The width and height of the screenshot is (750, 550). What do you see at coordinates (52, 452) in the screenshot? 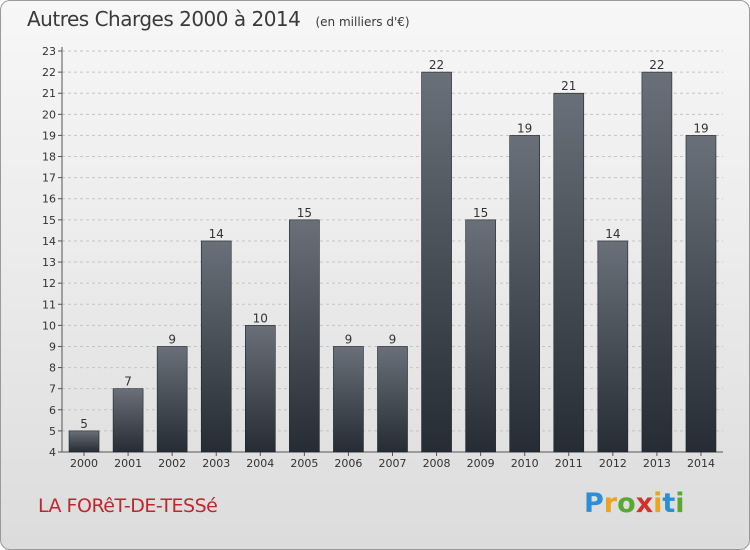
I see `y-tick-label: 4` at bounding box center [52, 452].